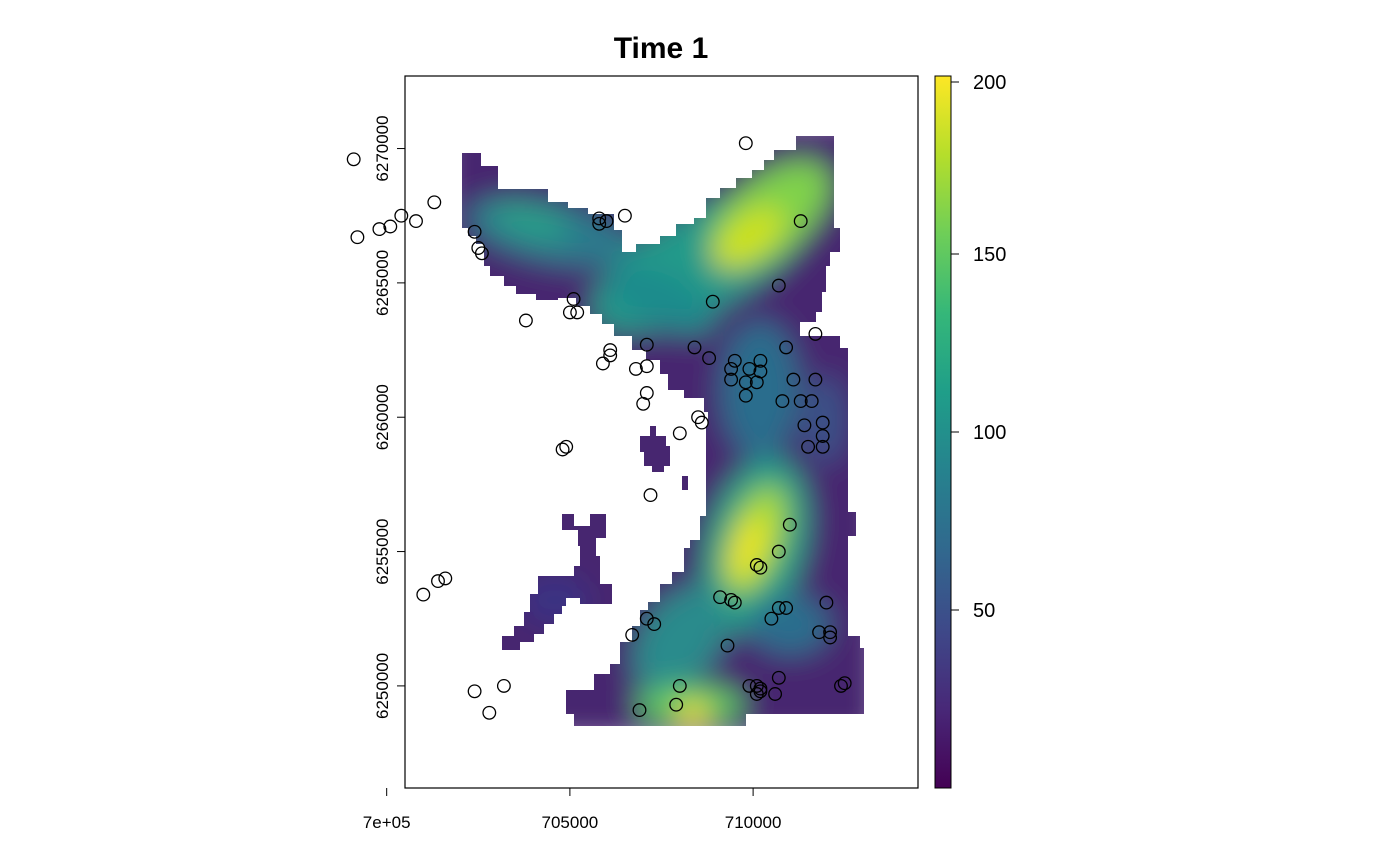 Image resolution: width=1400 pixels, height=866 pixels. What do you see at coordinates (748, 238) in the screenshot?
I see `raster-field-north-peak` at bounding box center [748, 238].